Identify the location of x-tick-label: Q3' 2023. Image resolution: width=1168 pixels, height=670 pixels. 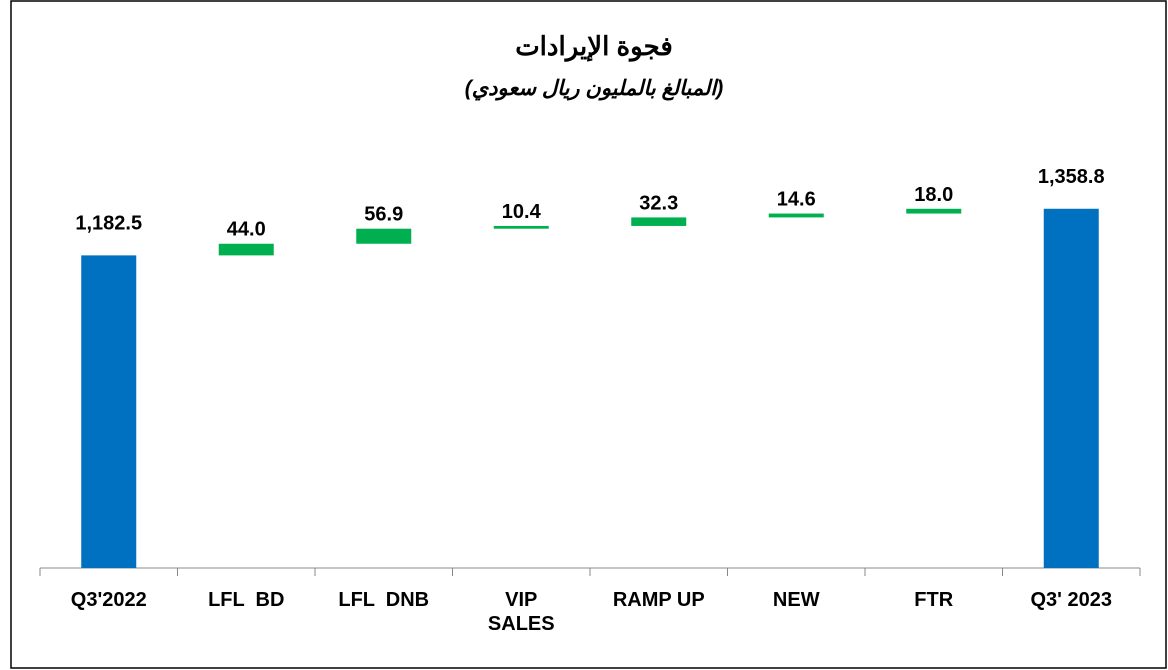
(1071, 600).